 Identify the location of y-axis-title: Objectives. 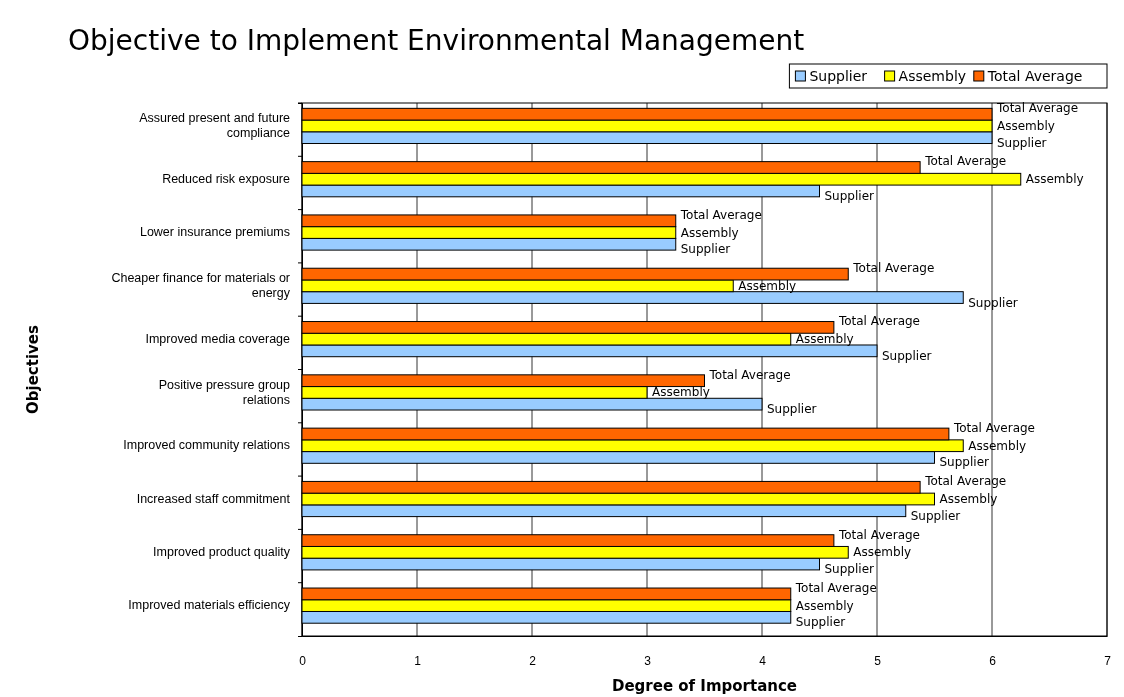
(33, 369).